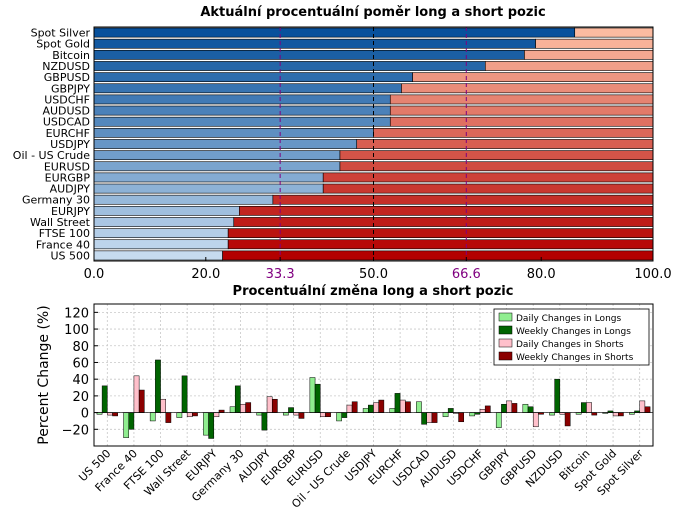  What do you see at coordinates (373, 274) in the screenshot?
I see `x-tick-label: 50.0` at bounding box center [373, 274].